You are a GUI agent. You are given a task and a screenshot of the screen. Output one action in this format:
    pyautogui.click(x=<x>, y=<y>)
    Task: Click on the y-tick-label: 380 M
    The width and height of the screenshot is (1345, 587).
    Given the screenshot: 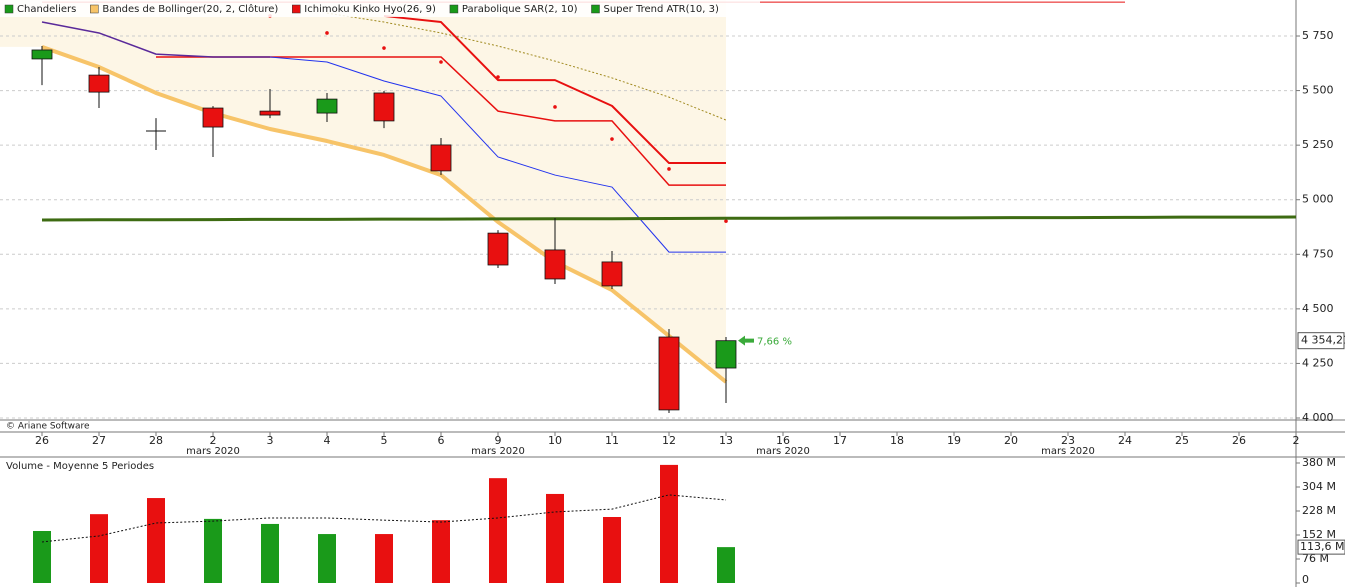 What is the action you would take?
    pyautogui.click(x=1319, y=462)
    